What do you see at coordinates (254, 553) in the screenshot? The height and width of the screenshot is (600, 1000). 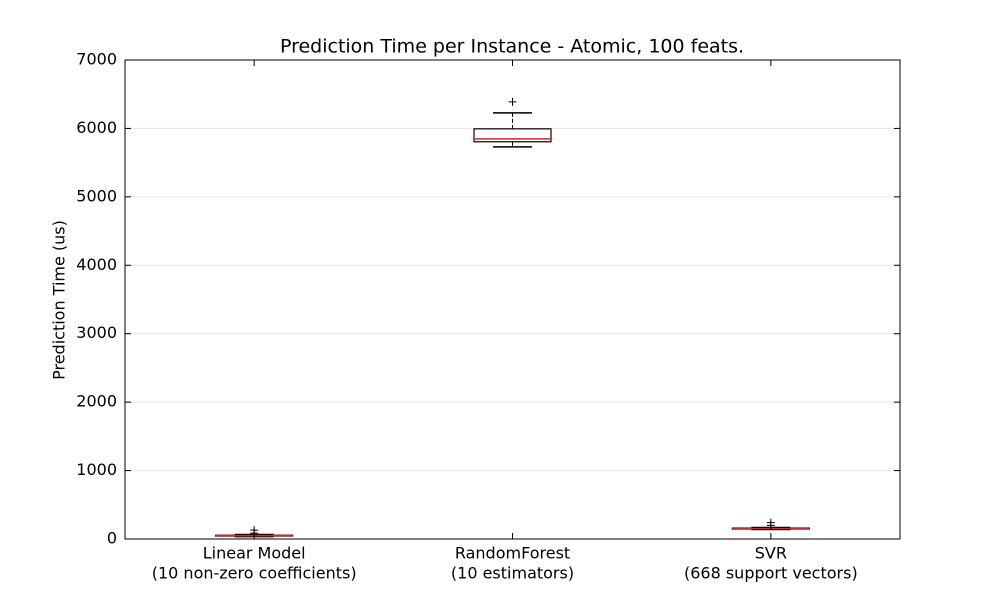 I see `x-tick-label: Linear Model` at bounding box center [254, 553].